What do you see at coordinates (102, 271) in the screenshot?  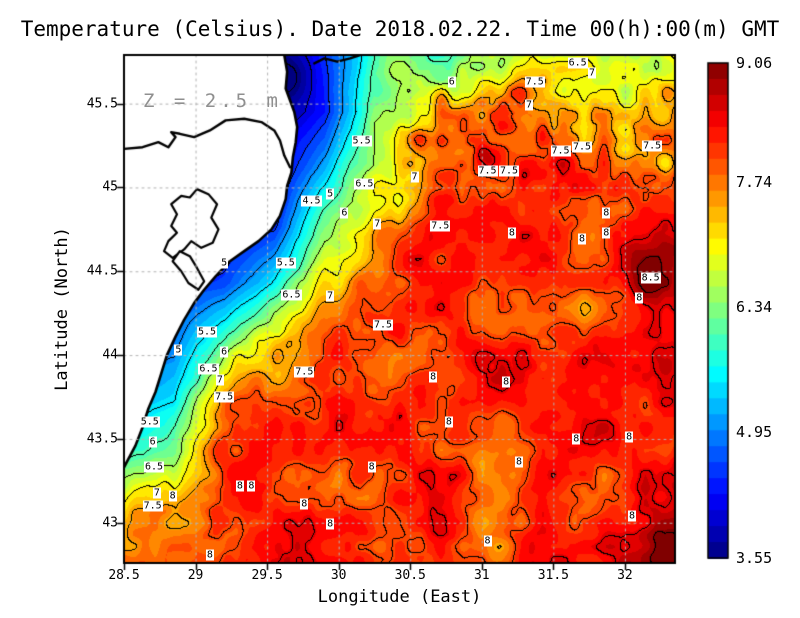 I see `y-tick-label: 44.5` at bounding box center [102, 271].